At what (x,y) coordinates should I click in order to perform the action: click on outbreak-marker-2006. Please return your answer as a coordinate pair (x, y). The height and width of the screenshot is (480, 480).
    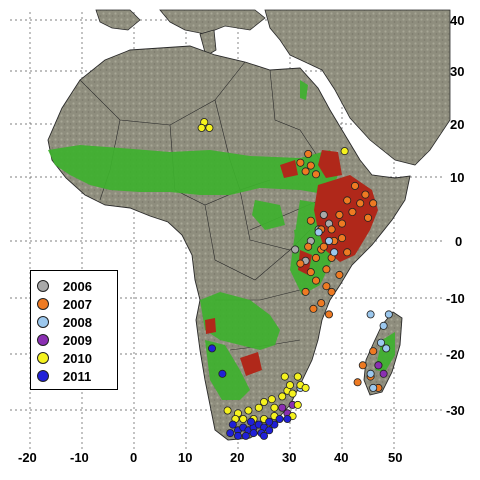
    Looking at the image, I should click on (323, 214).